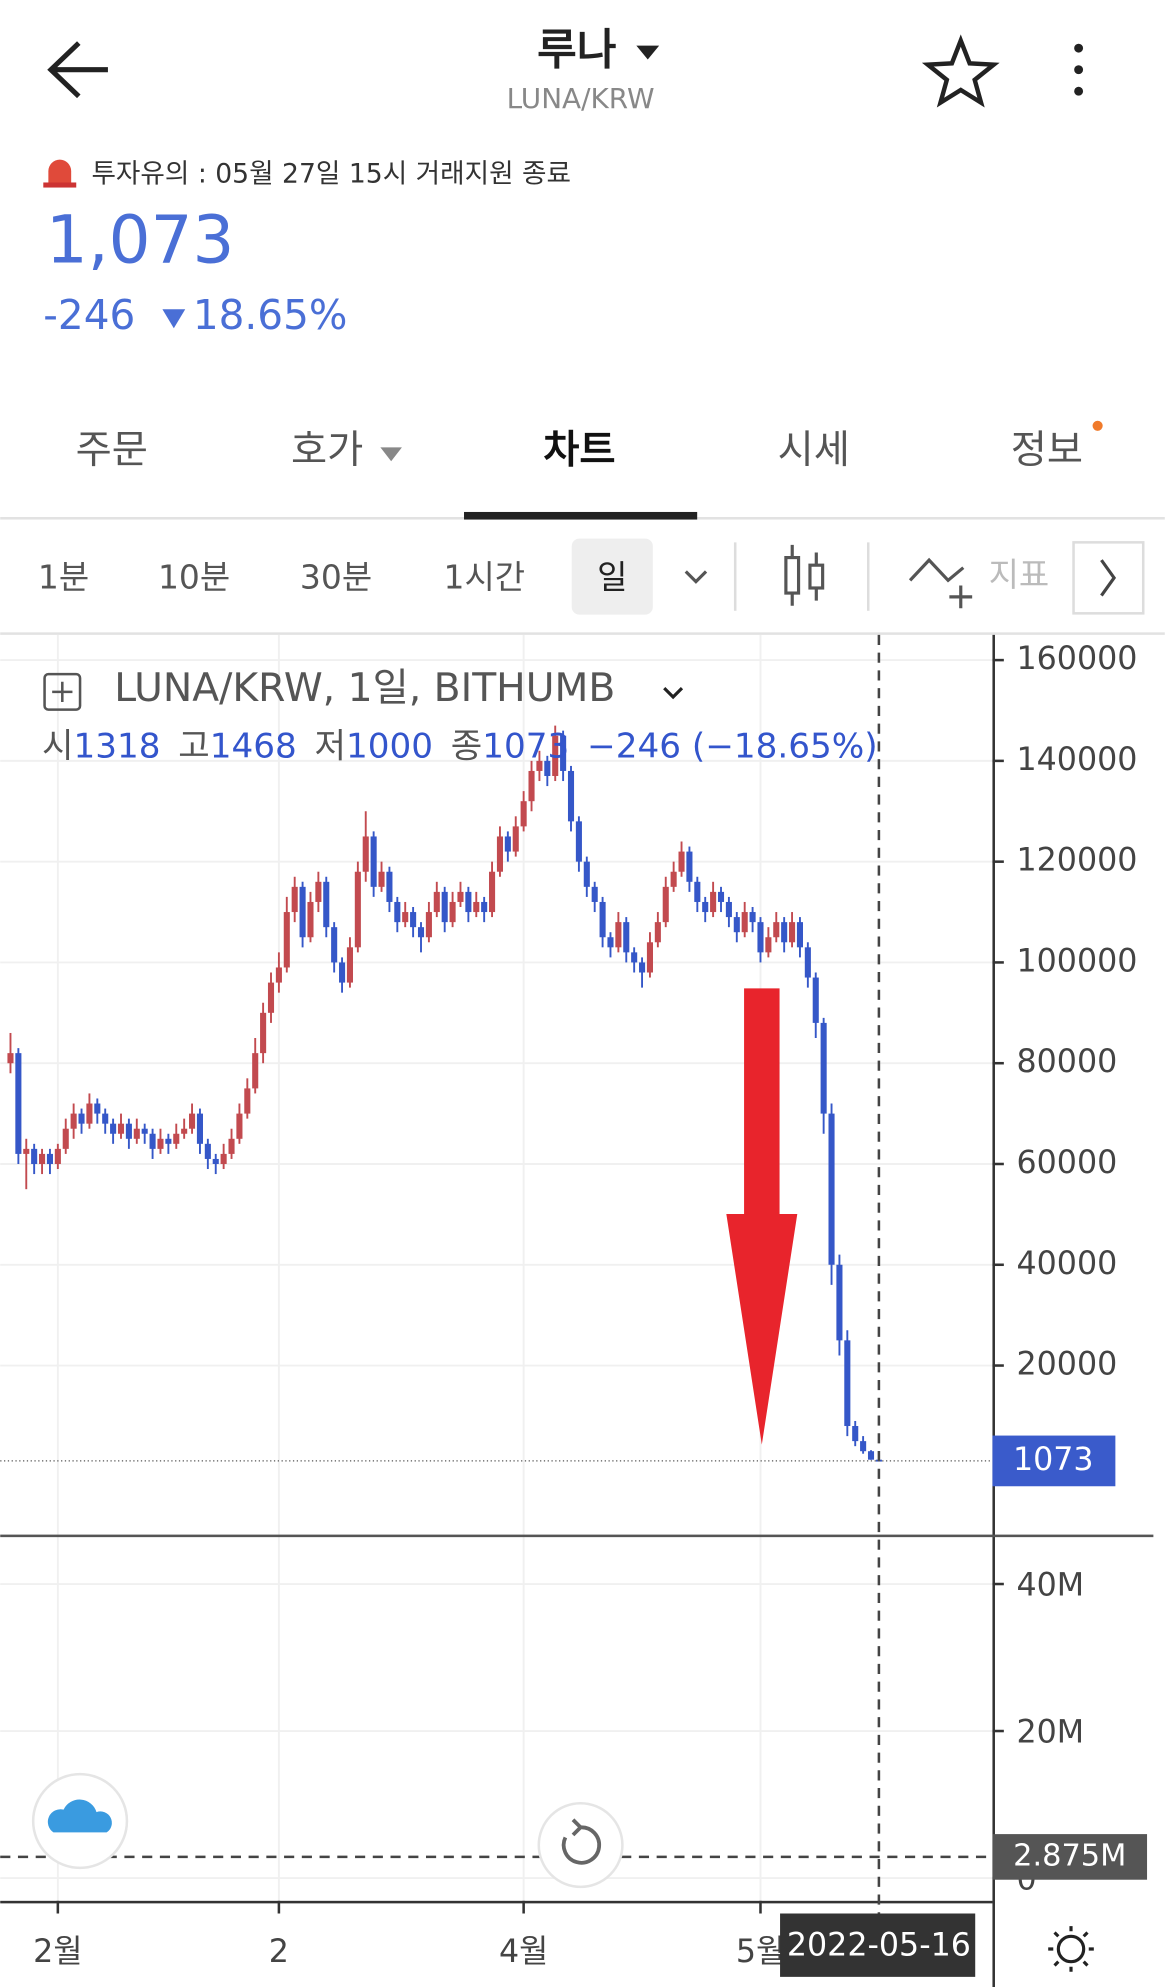 This screenshot has height=1987, width=1165. What do you see at coordinates (77, 70) in the screenshot?
I see `back-button` at bounding box center [77, 70].